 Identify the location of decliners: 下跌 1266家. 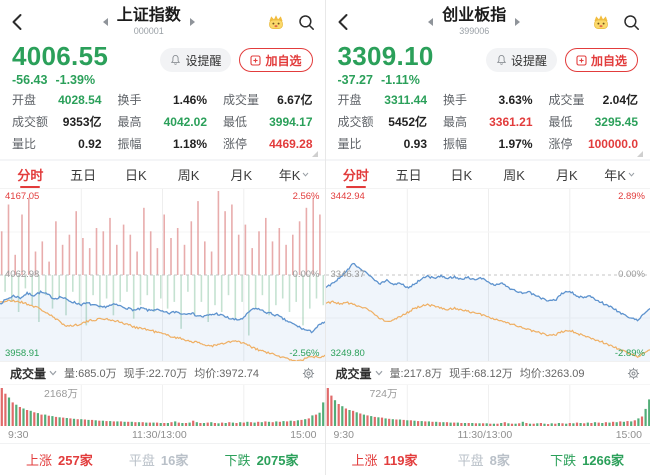
(587, 459).